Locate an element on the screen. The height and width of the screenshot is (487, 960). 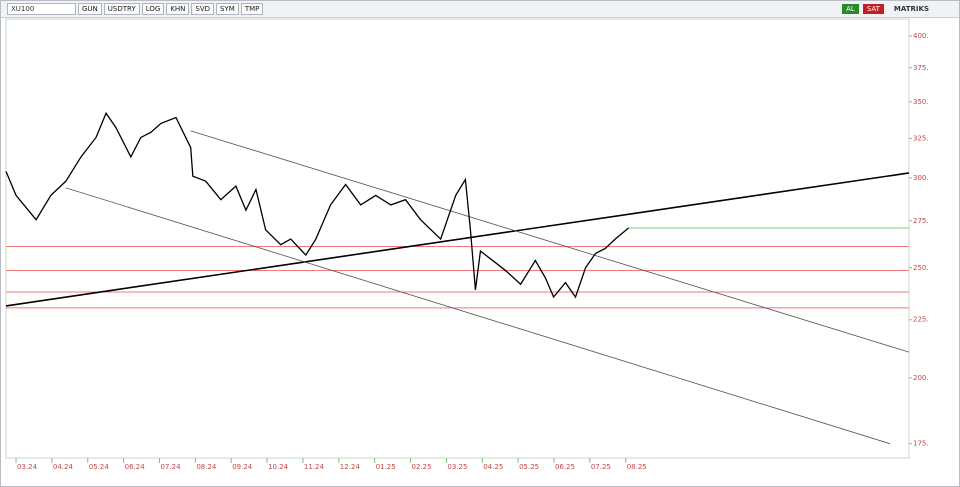
y-tick-label: 175. is located at coordinates (921, 444).